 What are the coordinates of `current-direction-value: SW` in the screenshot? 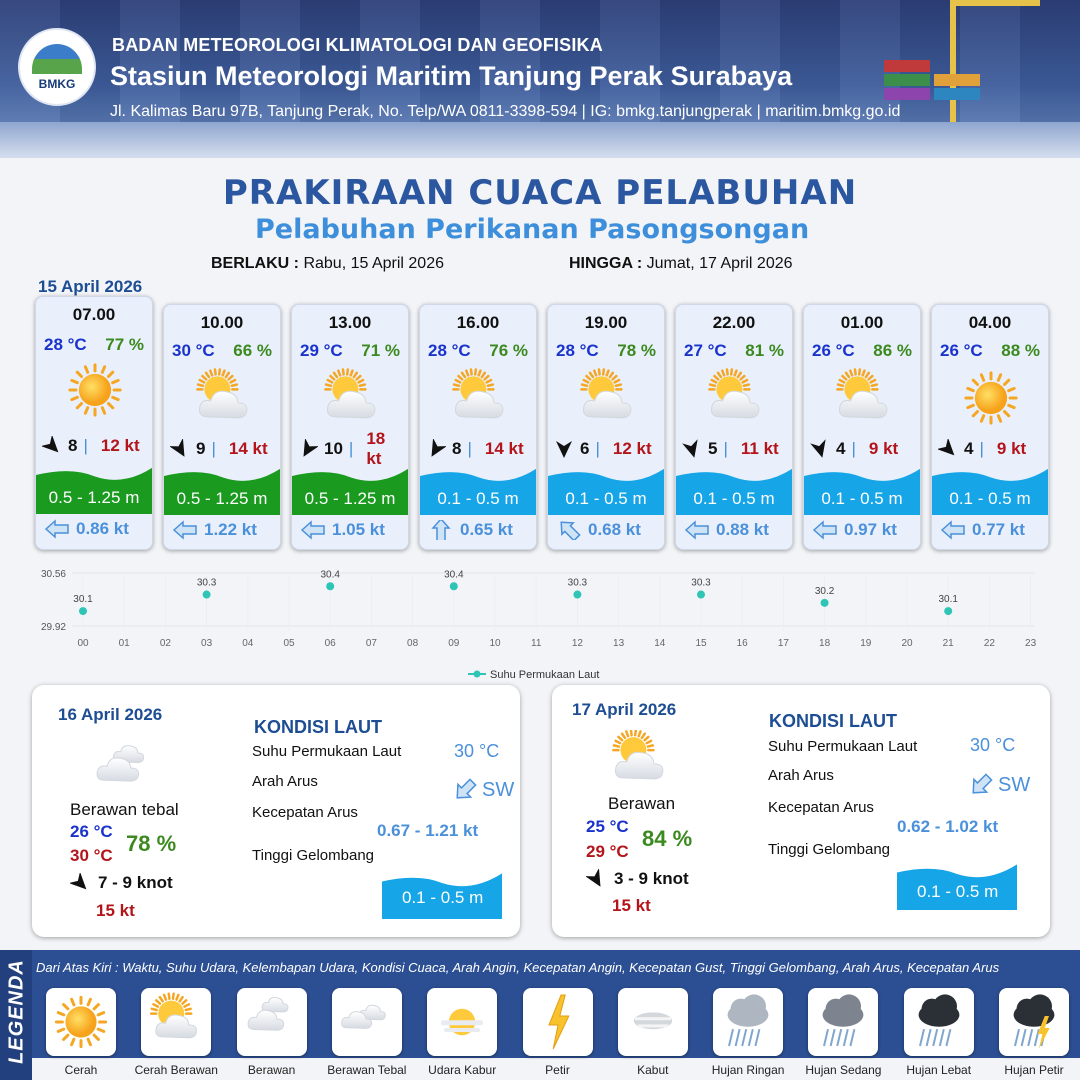 It's located at (498, 789).